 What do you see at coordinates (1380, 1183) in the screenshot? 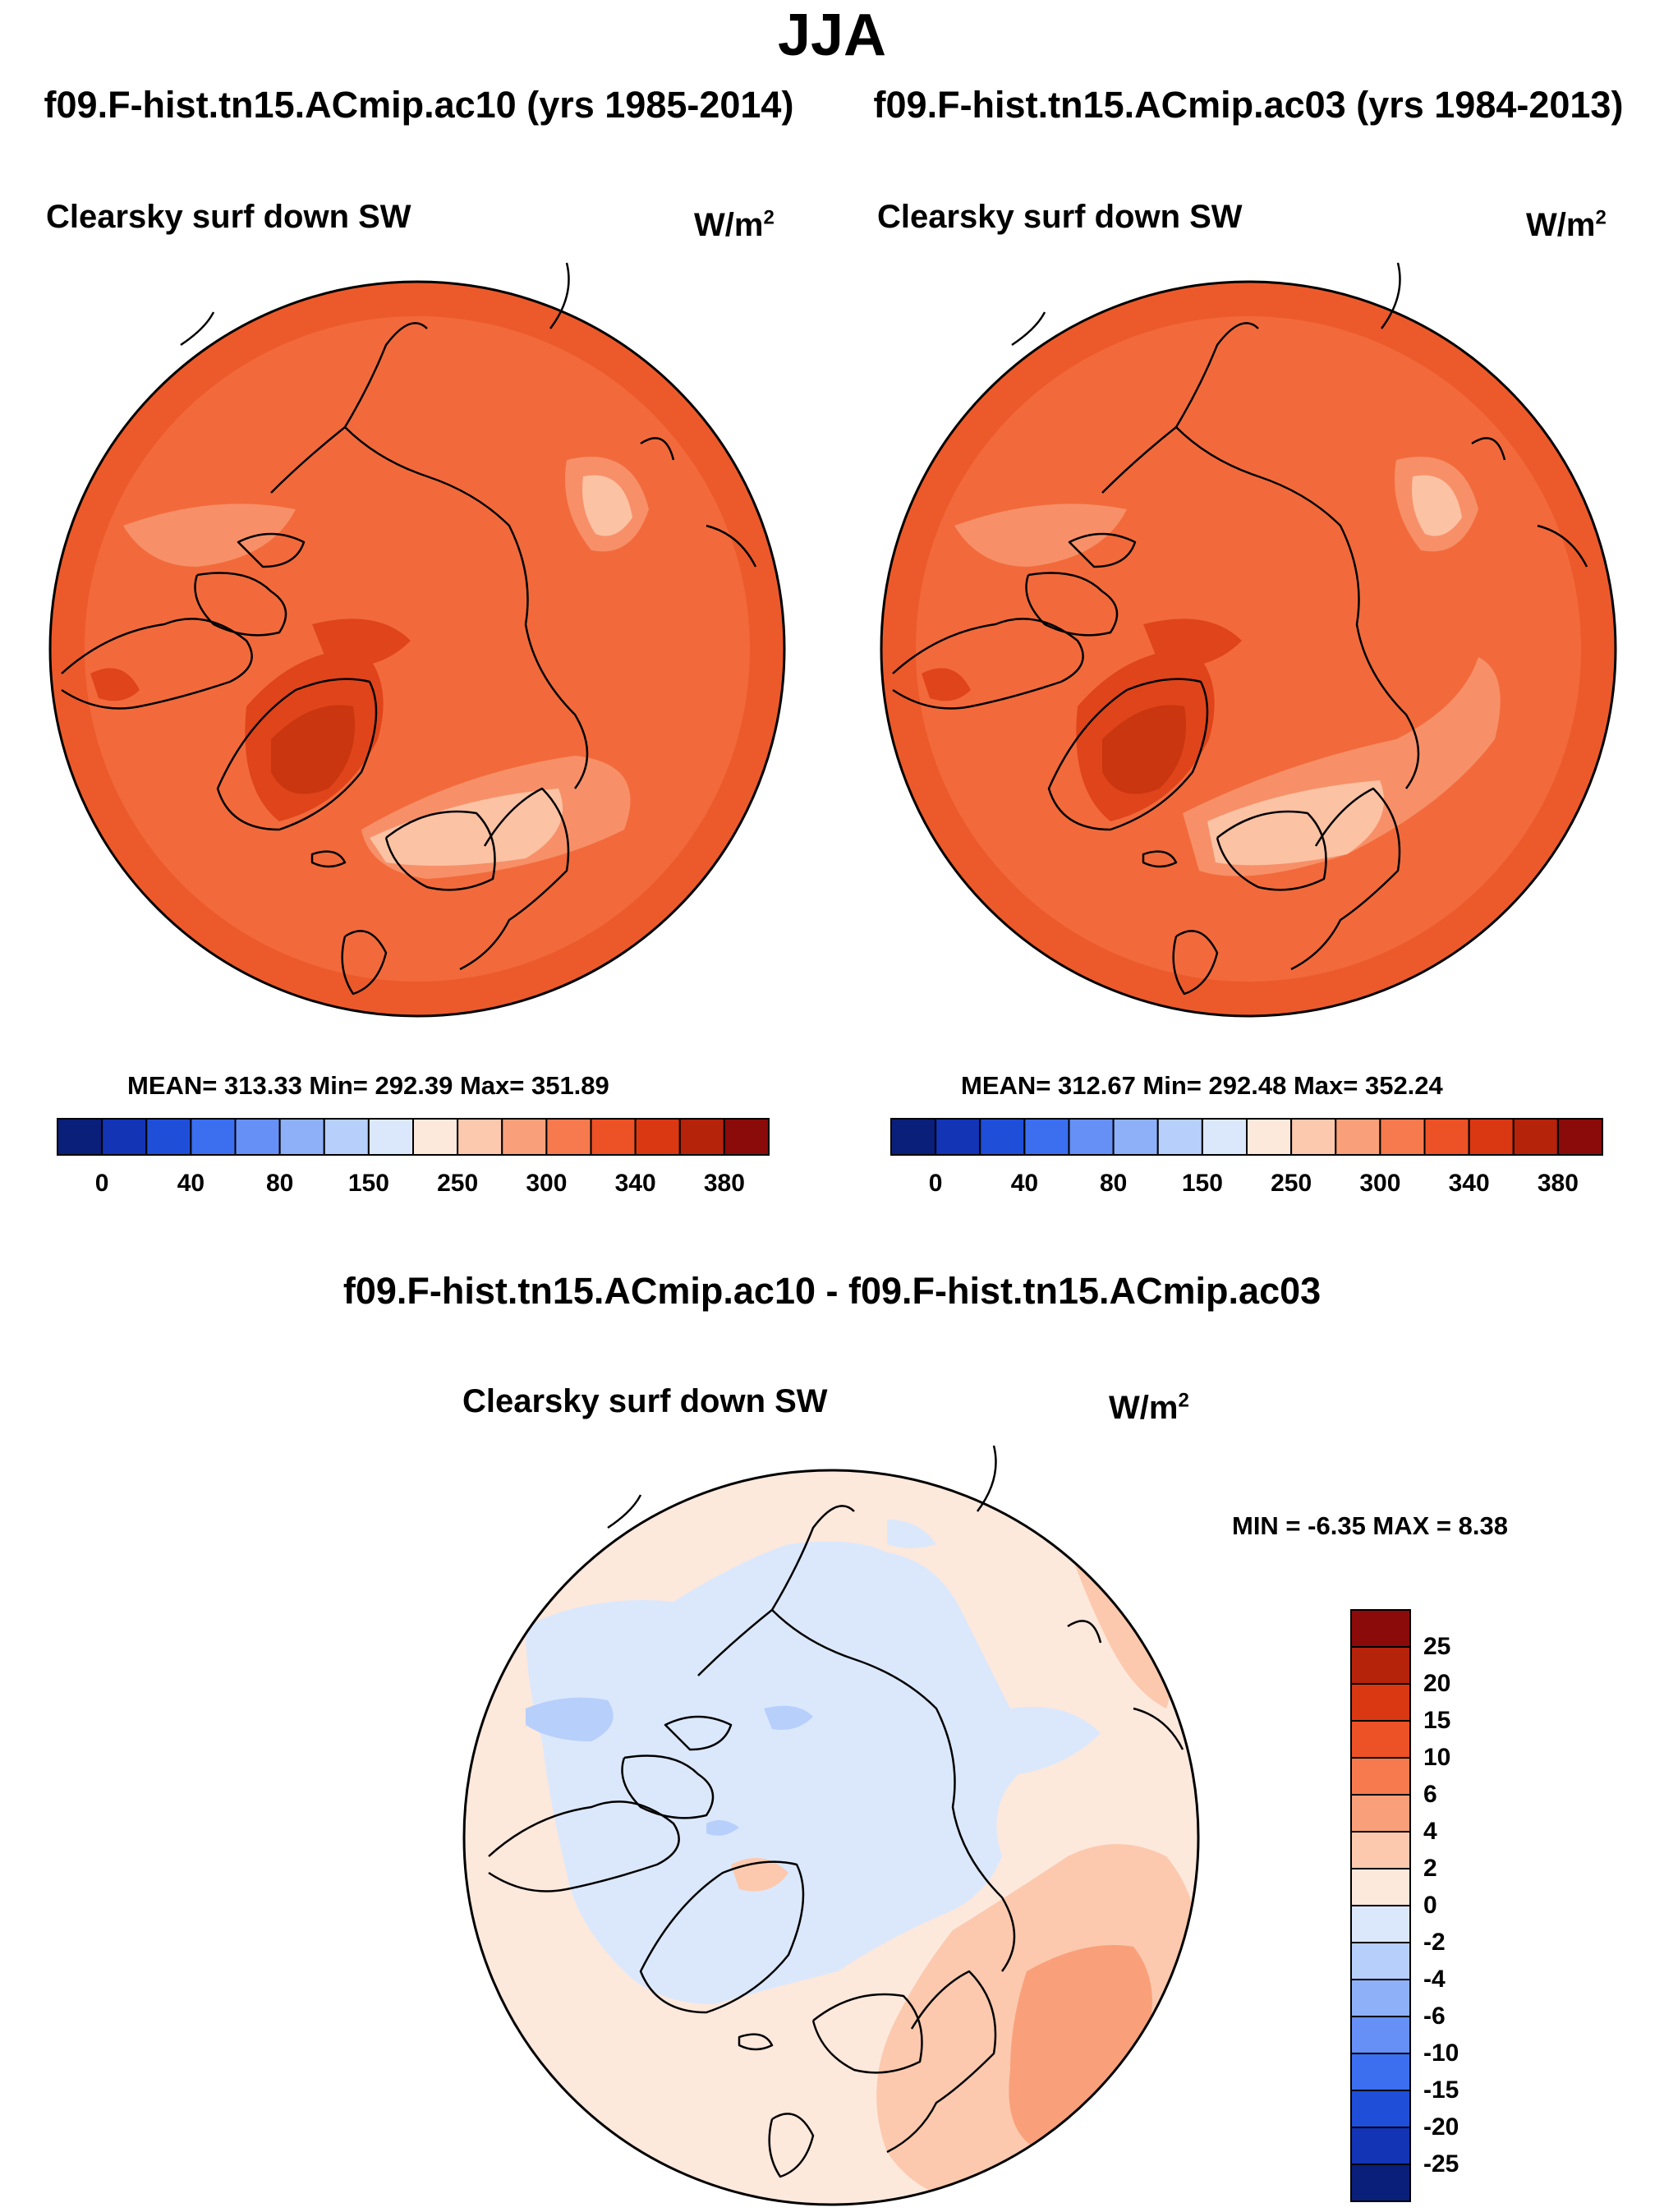
I see `colorbar-right-tick-label: 300` at bounding box center [1380, 1183].